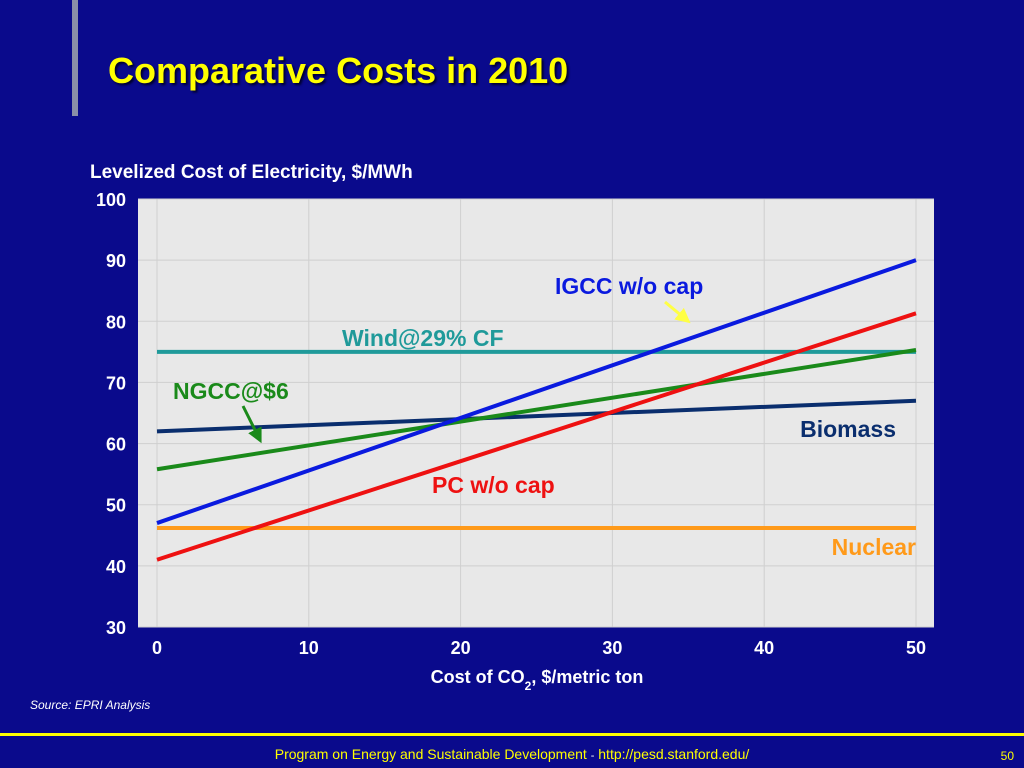  I want to click on y-axis-label: Levelized Cost of Electricity, $/MWh, so click(251, 172).